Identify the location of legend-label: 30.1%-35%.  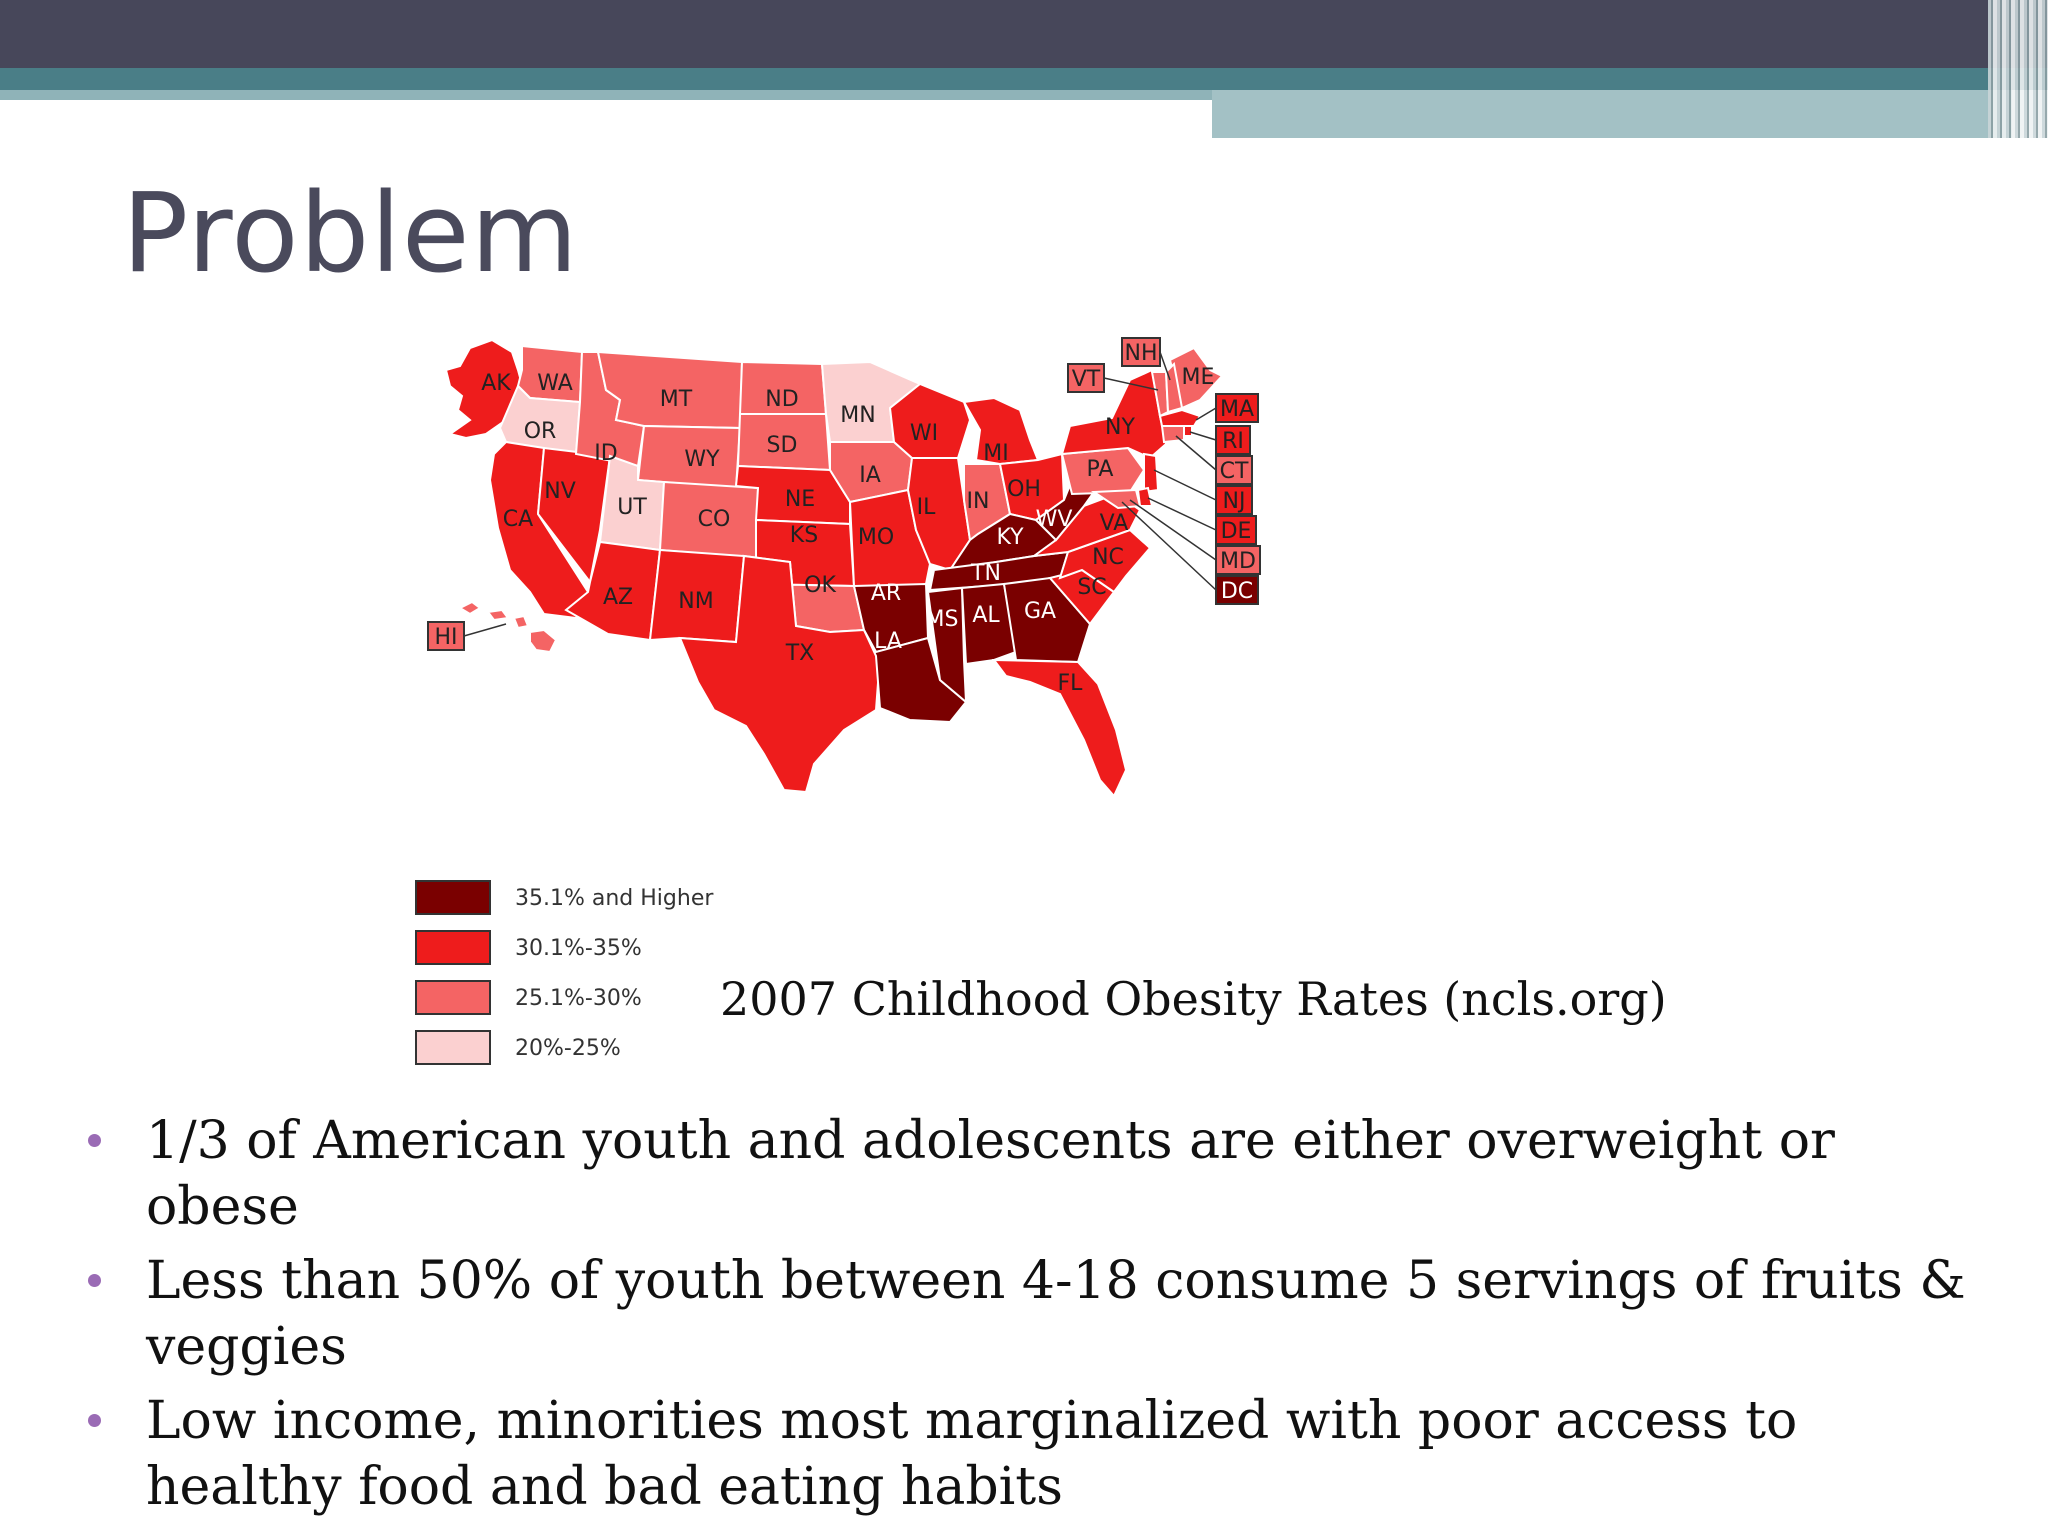
(578, 948).